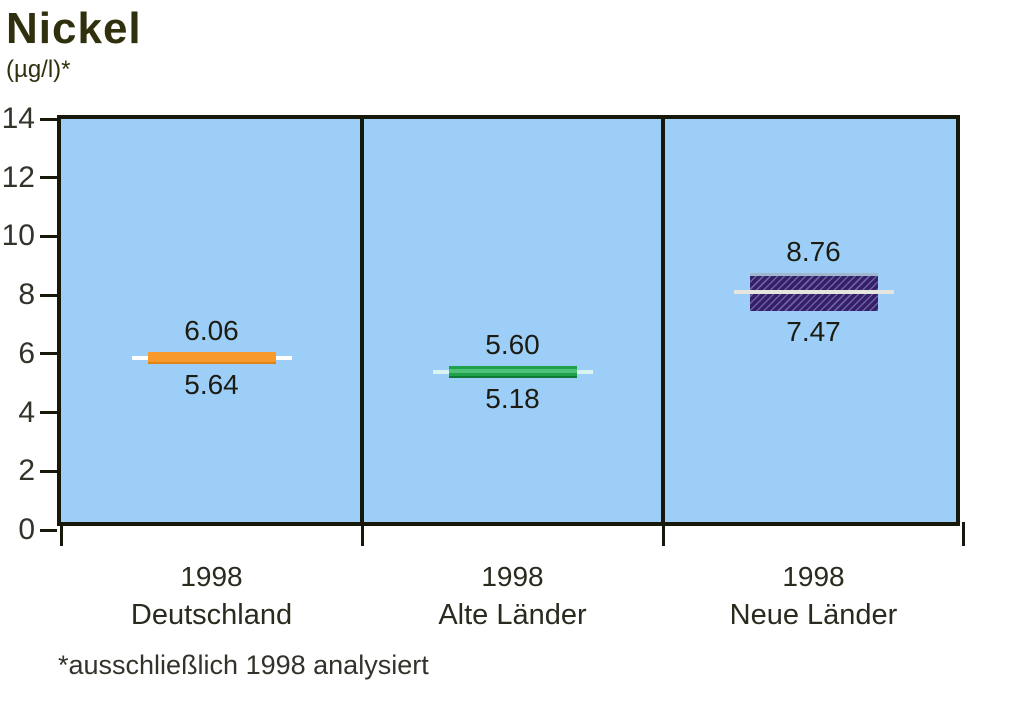 The width and height of the screenshot is (1024, 708). Describe the element at coordinates (211, 615) in the screenshot. I see `x-axis-region-label: Deutschland` at that location.